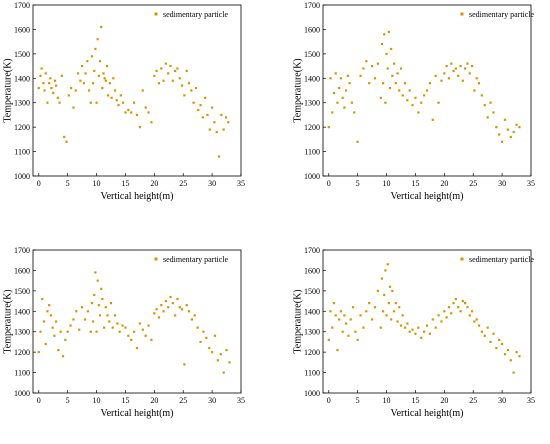 Image resolution: width=550 pixels, height=444 pixels. What do you see at coordinates (312, 127) in the screenshot?
I see `y-tick-label: 1200` at bounding box center [312, 127].